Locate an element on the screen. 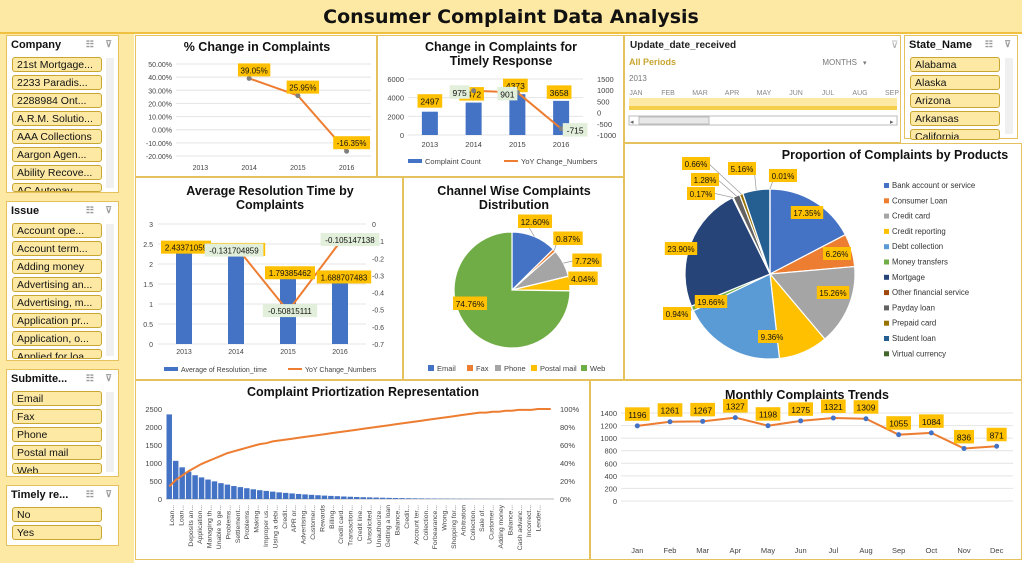  data-point is located at coordinates (800, 420).